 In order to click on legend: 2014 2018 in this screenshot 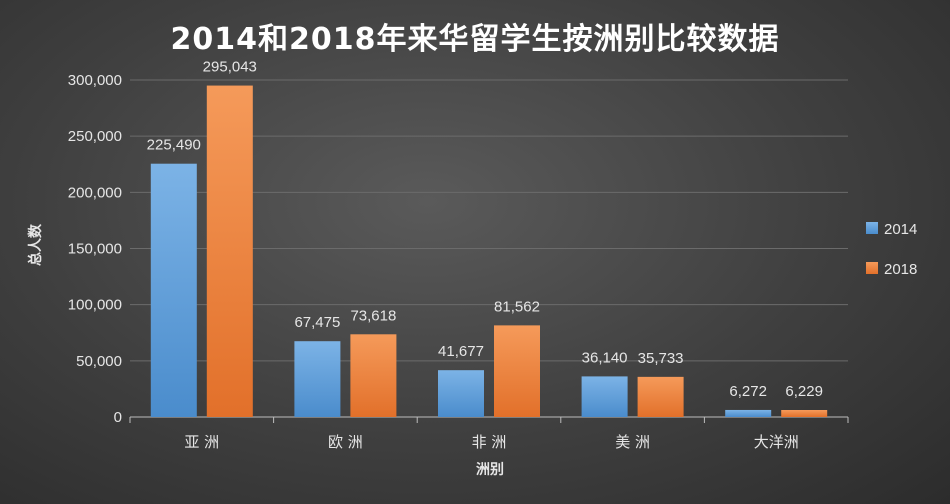, I will do `click(891, 249)`.